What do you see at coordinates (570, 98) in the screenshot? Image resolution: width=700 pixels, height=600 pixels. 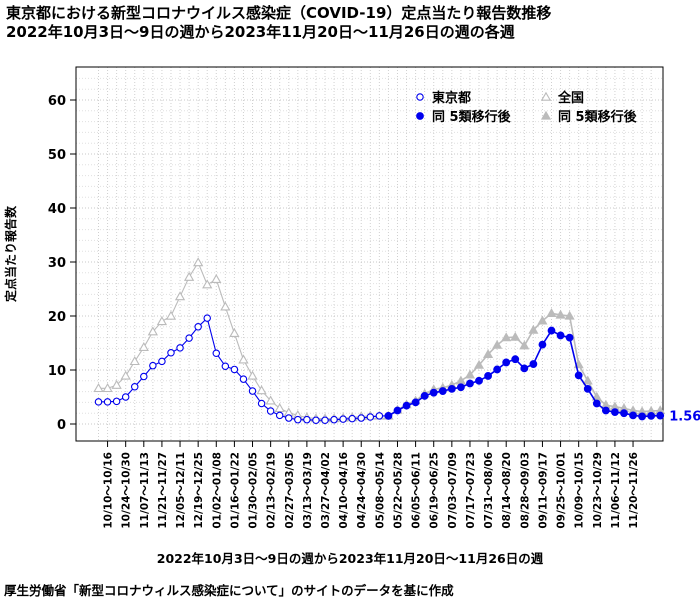 I see `legend-label: 全国` at bounding box center [570, 98].